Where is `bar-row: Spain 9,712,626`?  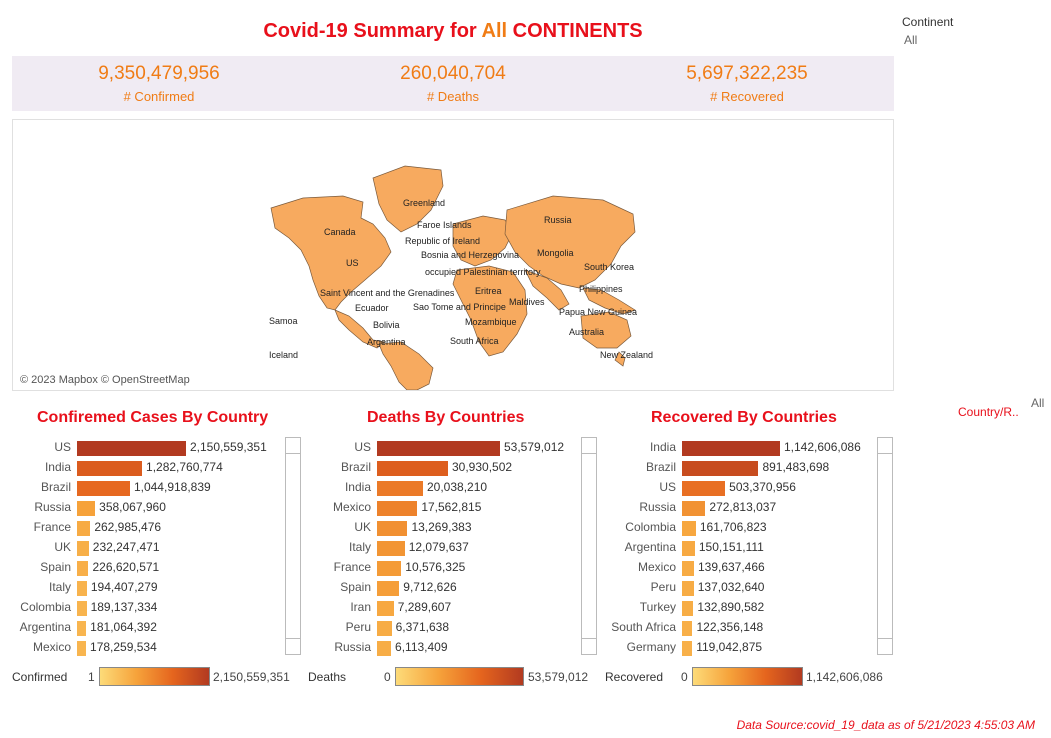 bar-row: Spain 9,712,626 is located at coordinates (450, 588).